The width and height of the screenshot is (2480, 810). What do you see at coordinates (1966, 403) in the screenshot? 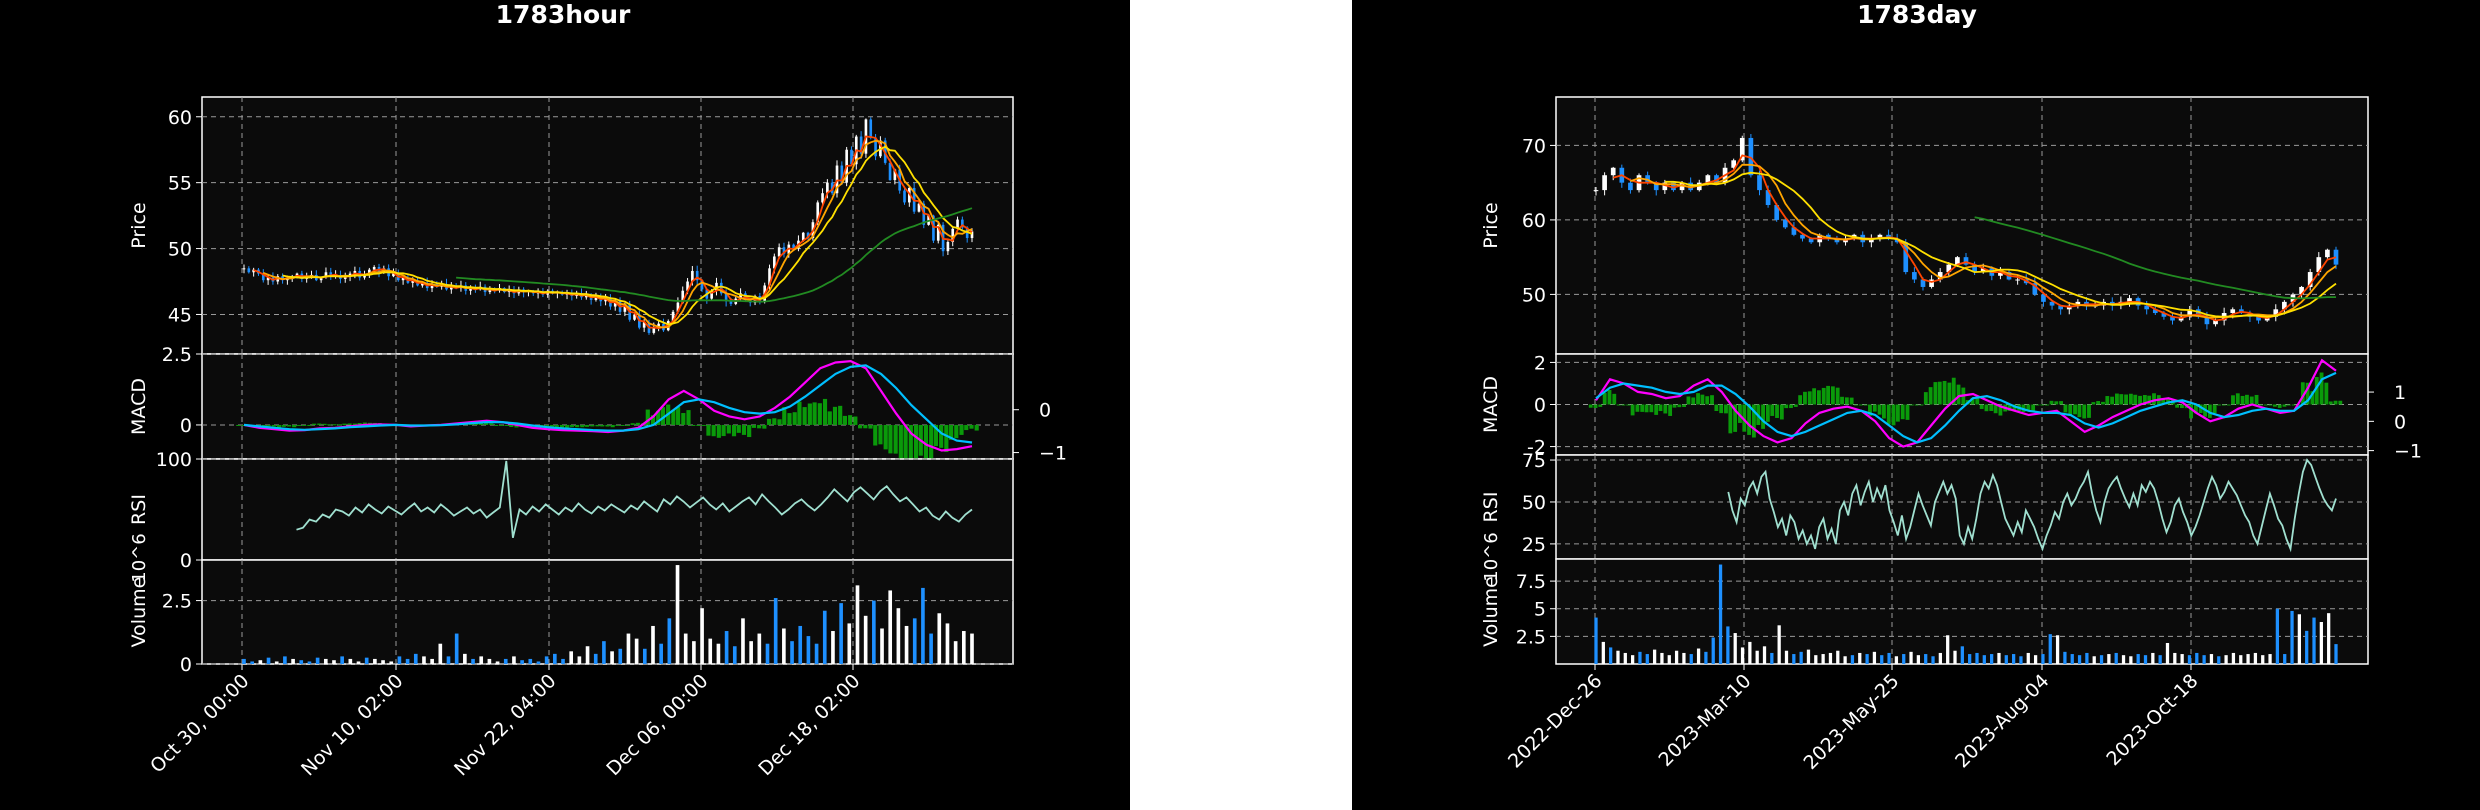
I see `macd-macd-line` at bounding box center [1966, 403].